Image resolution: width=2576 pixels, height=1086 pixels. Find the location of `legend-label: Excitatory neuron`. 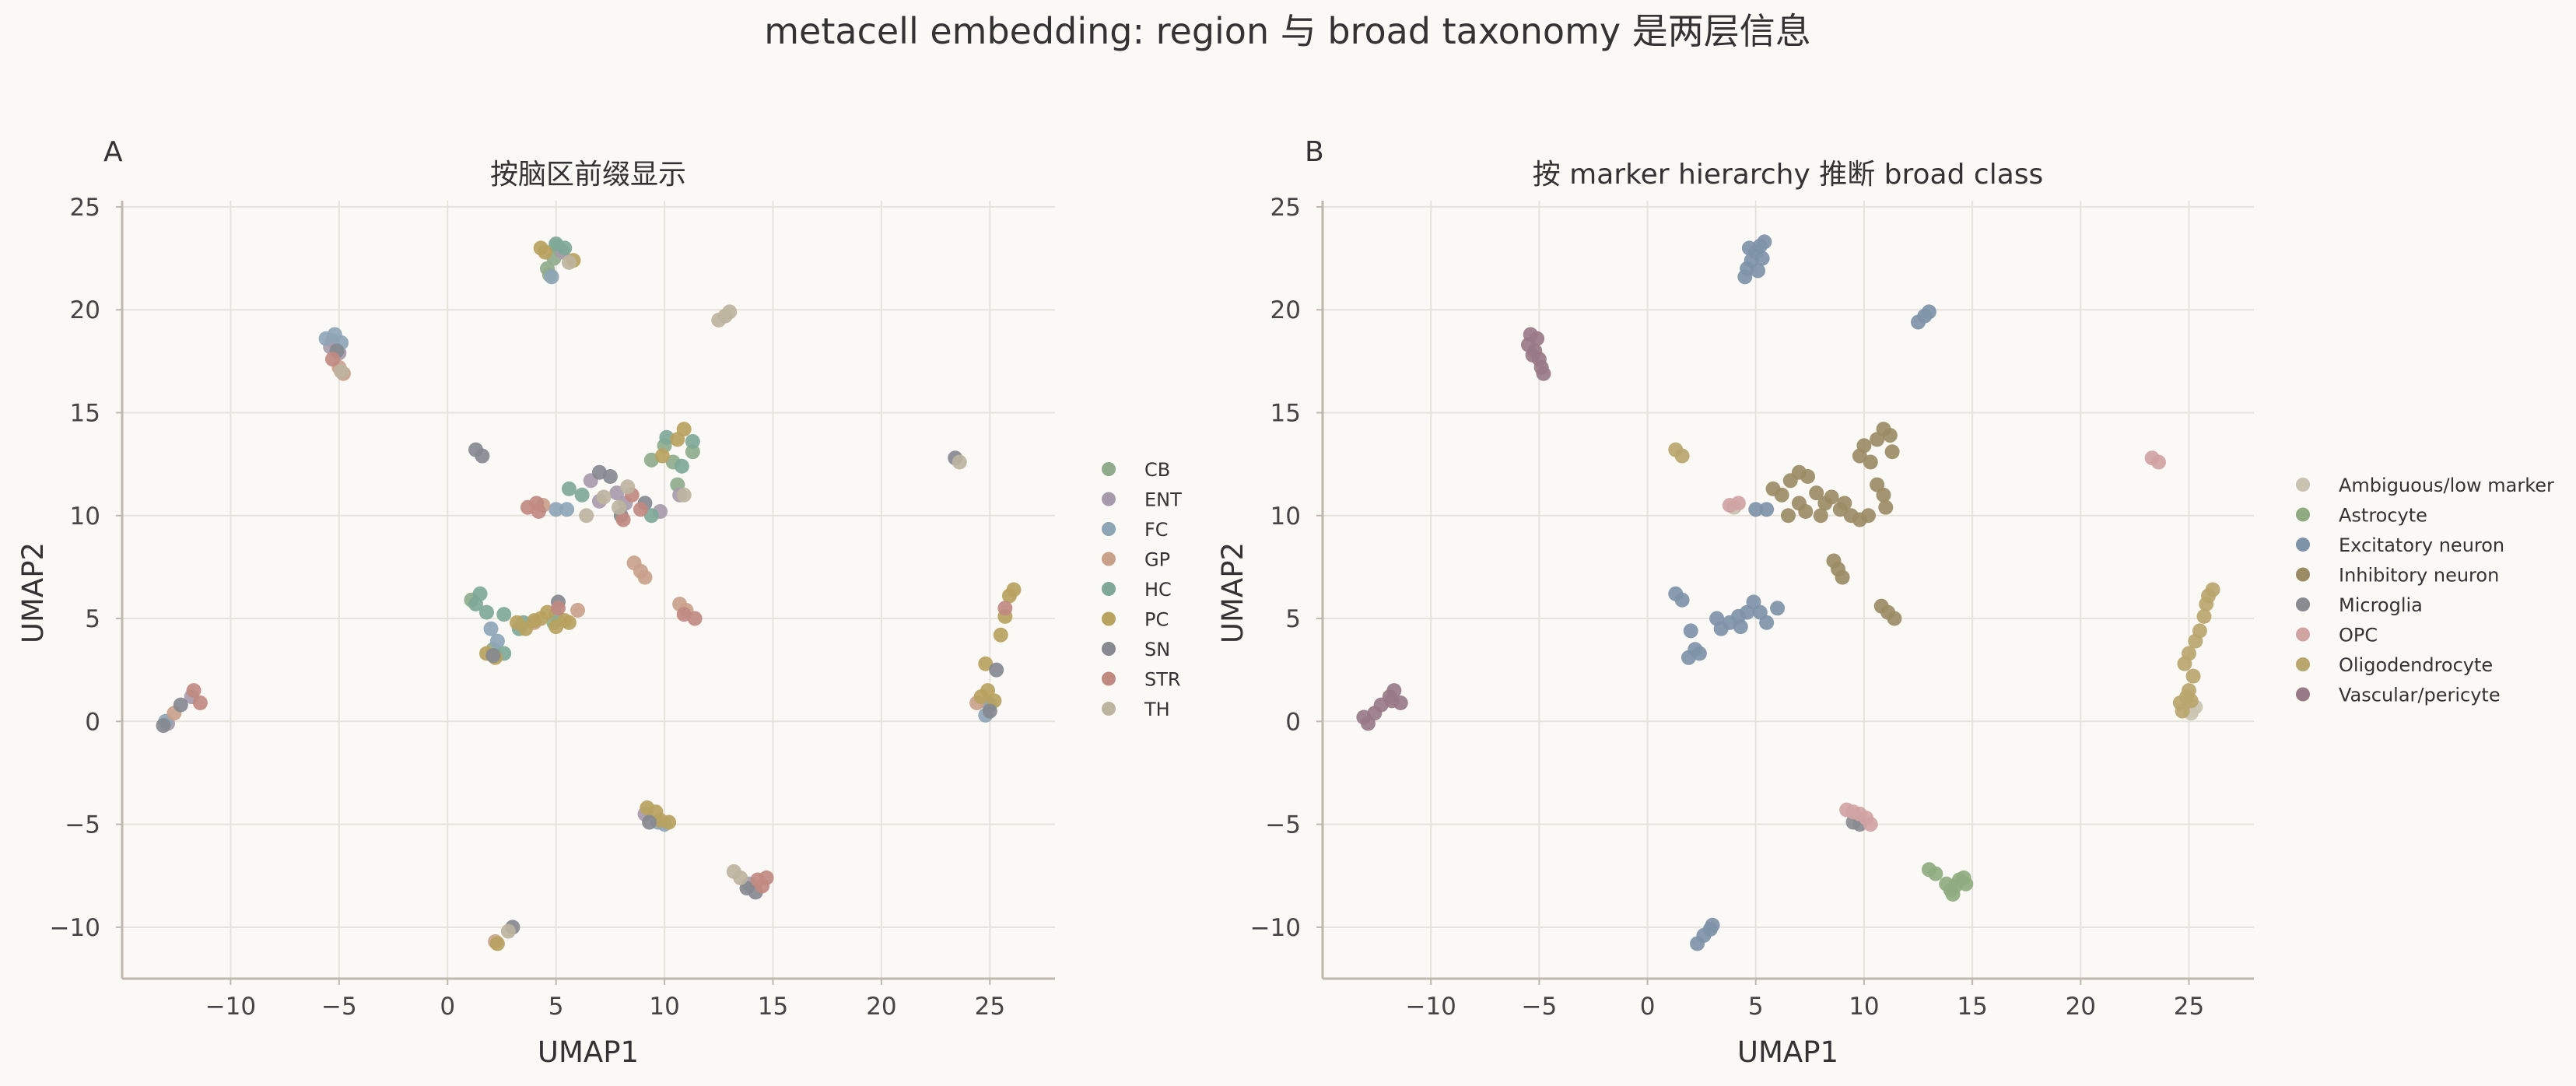

legend-label: Excitatory neuron is located at coordinates (2421, 545).